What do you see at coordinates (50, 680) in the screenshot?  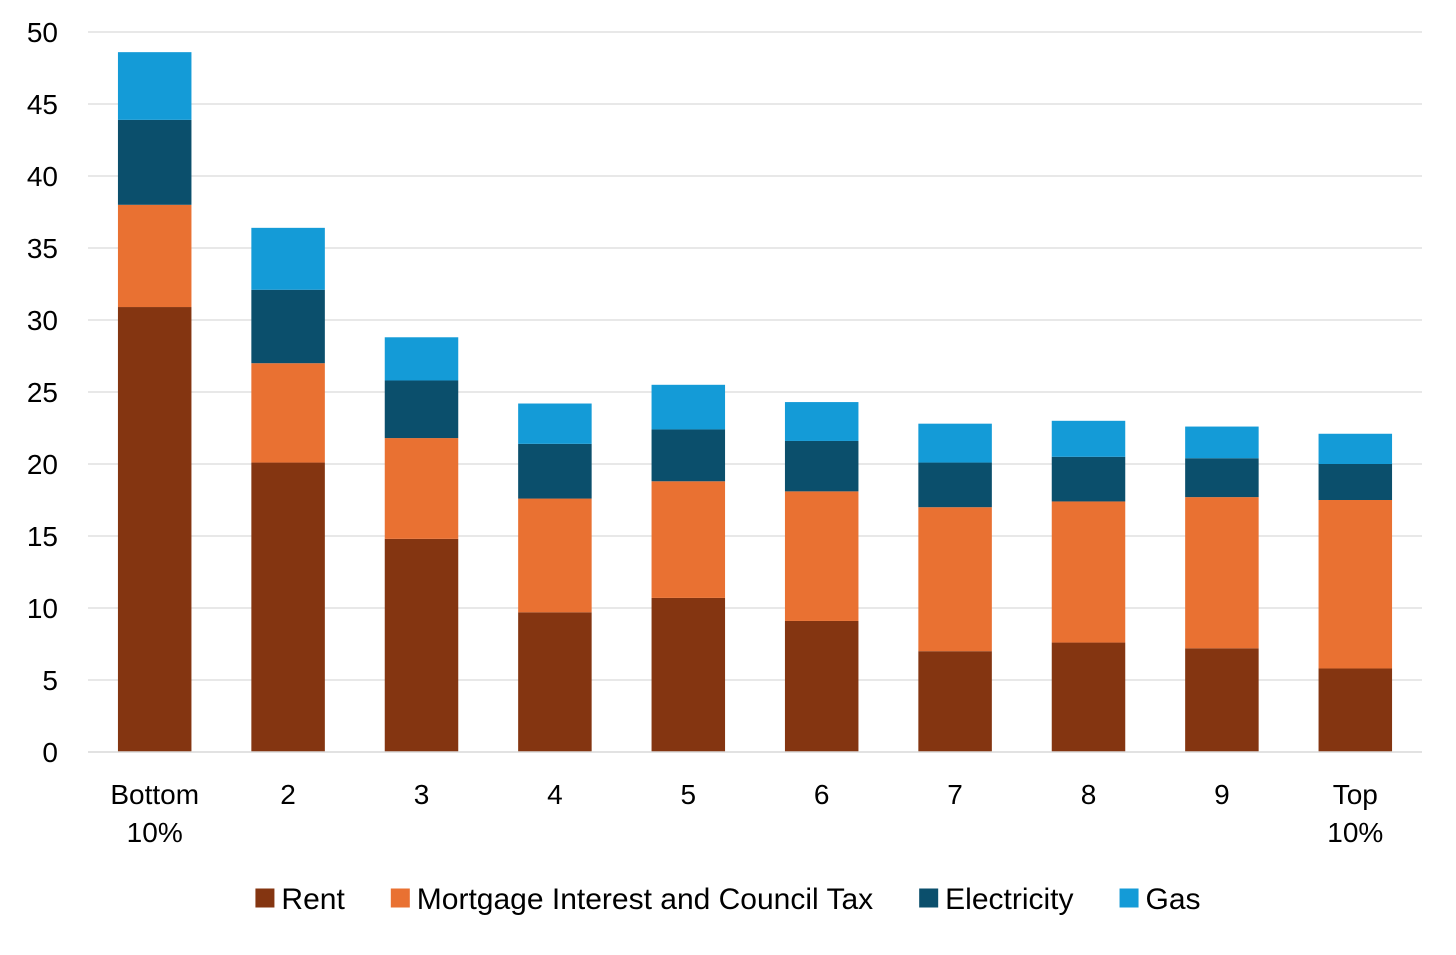 I see `y-tick-label: 5` at bounding box center [50, 680].